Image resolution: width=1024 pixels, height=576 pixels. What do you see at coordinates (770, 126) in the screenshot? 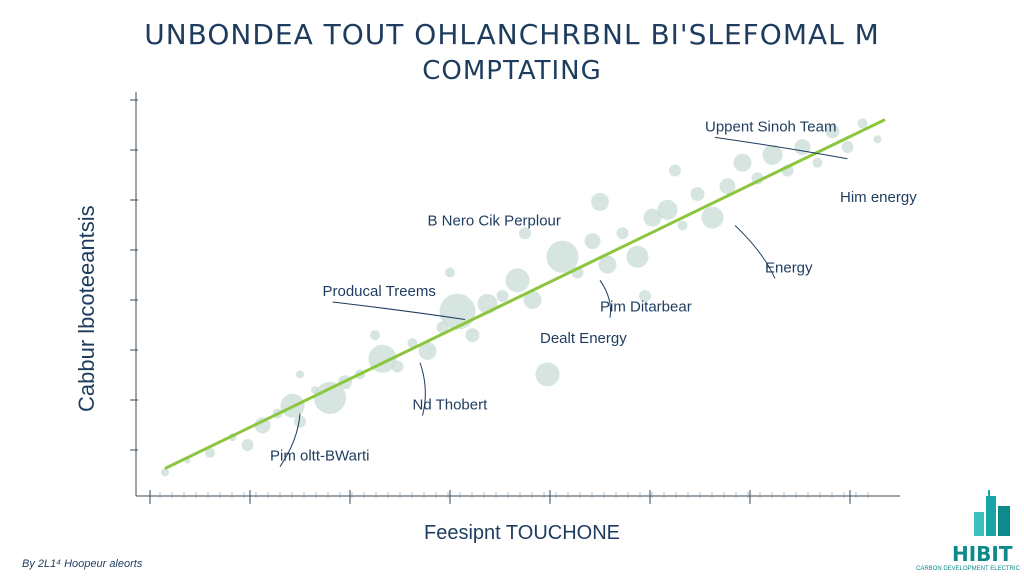
I see `annotation-label: Uppent Sinoh Team` at bounding box center [770, 126].